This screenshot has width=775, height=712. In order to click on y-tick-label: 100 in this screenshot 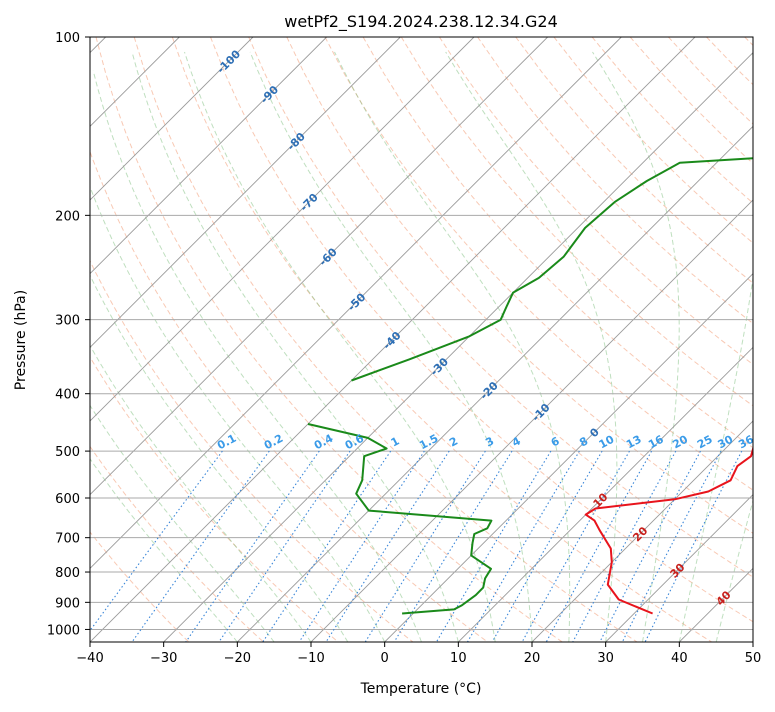, I will do `click(67, 38)`.